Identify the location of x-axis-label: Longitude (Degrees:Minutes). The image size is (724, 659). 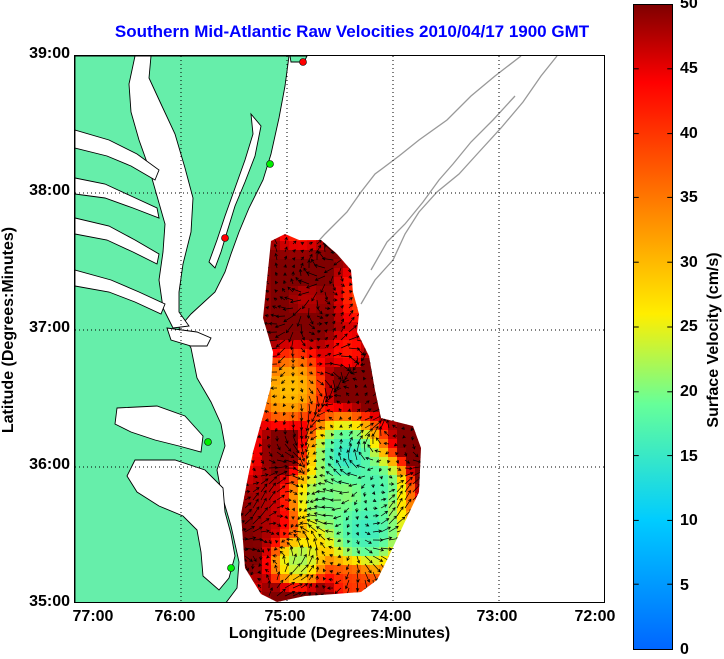
(339, 633).